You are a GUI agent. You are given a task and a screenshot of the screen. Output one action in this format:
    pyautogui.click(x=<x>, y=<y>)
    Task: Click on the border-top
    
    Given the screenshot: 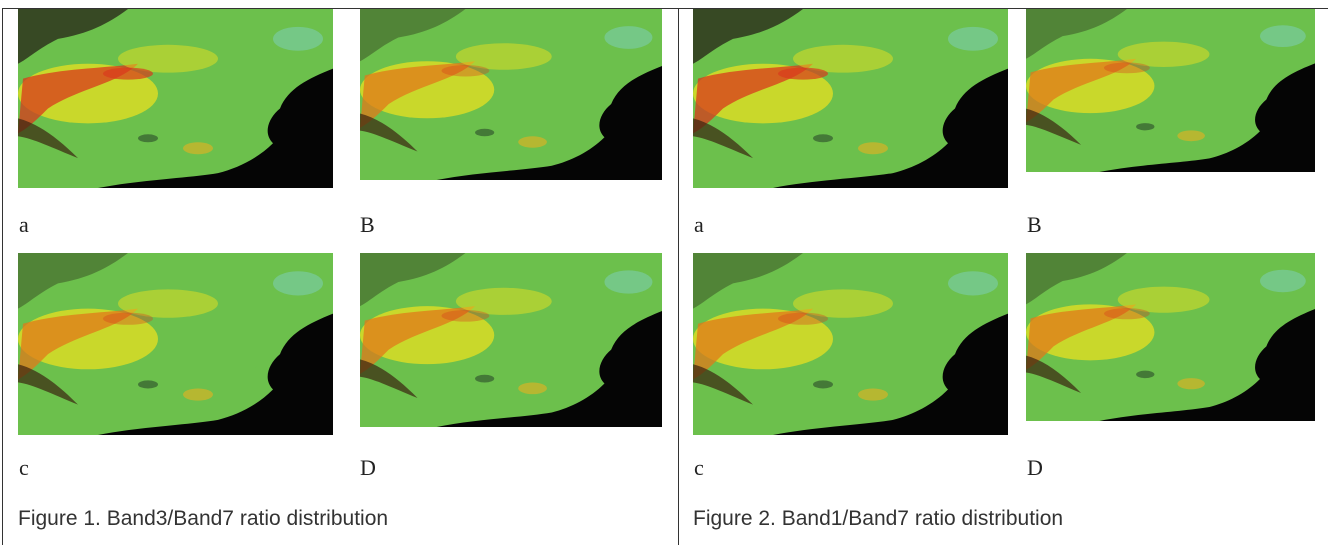 What is the action you would take?
    pyautogui.click(x=665, y=8)
    